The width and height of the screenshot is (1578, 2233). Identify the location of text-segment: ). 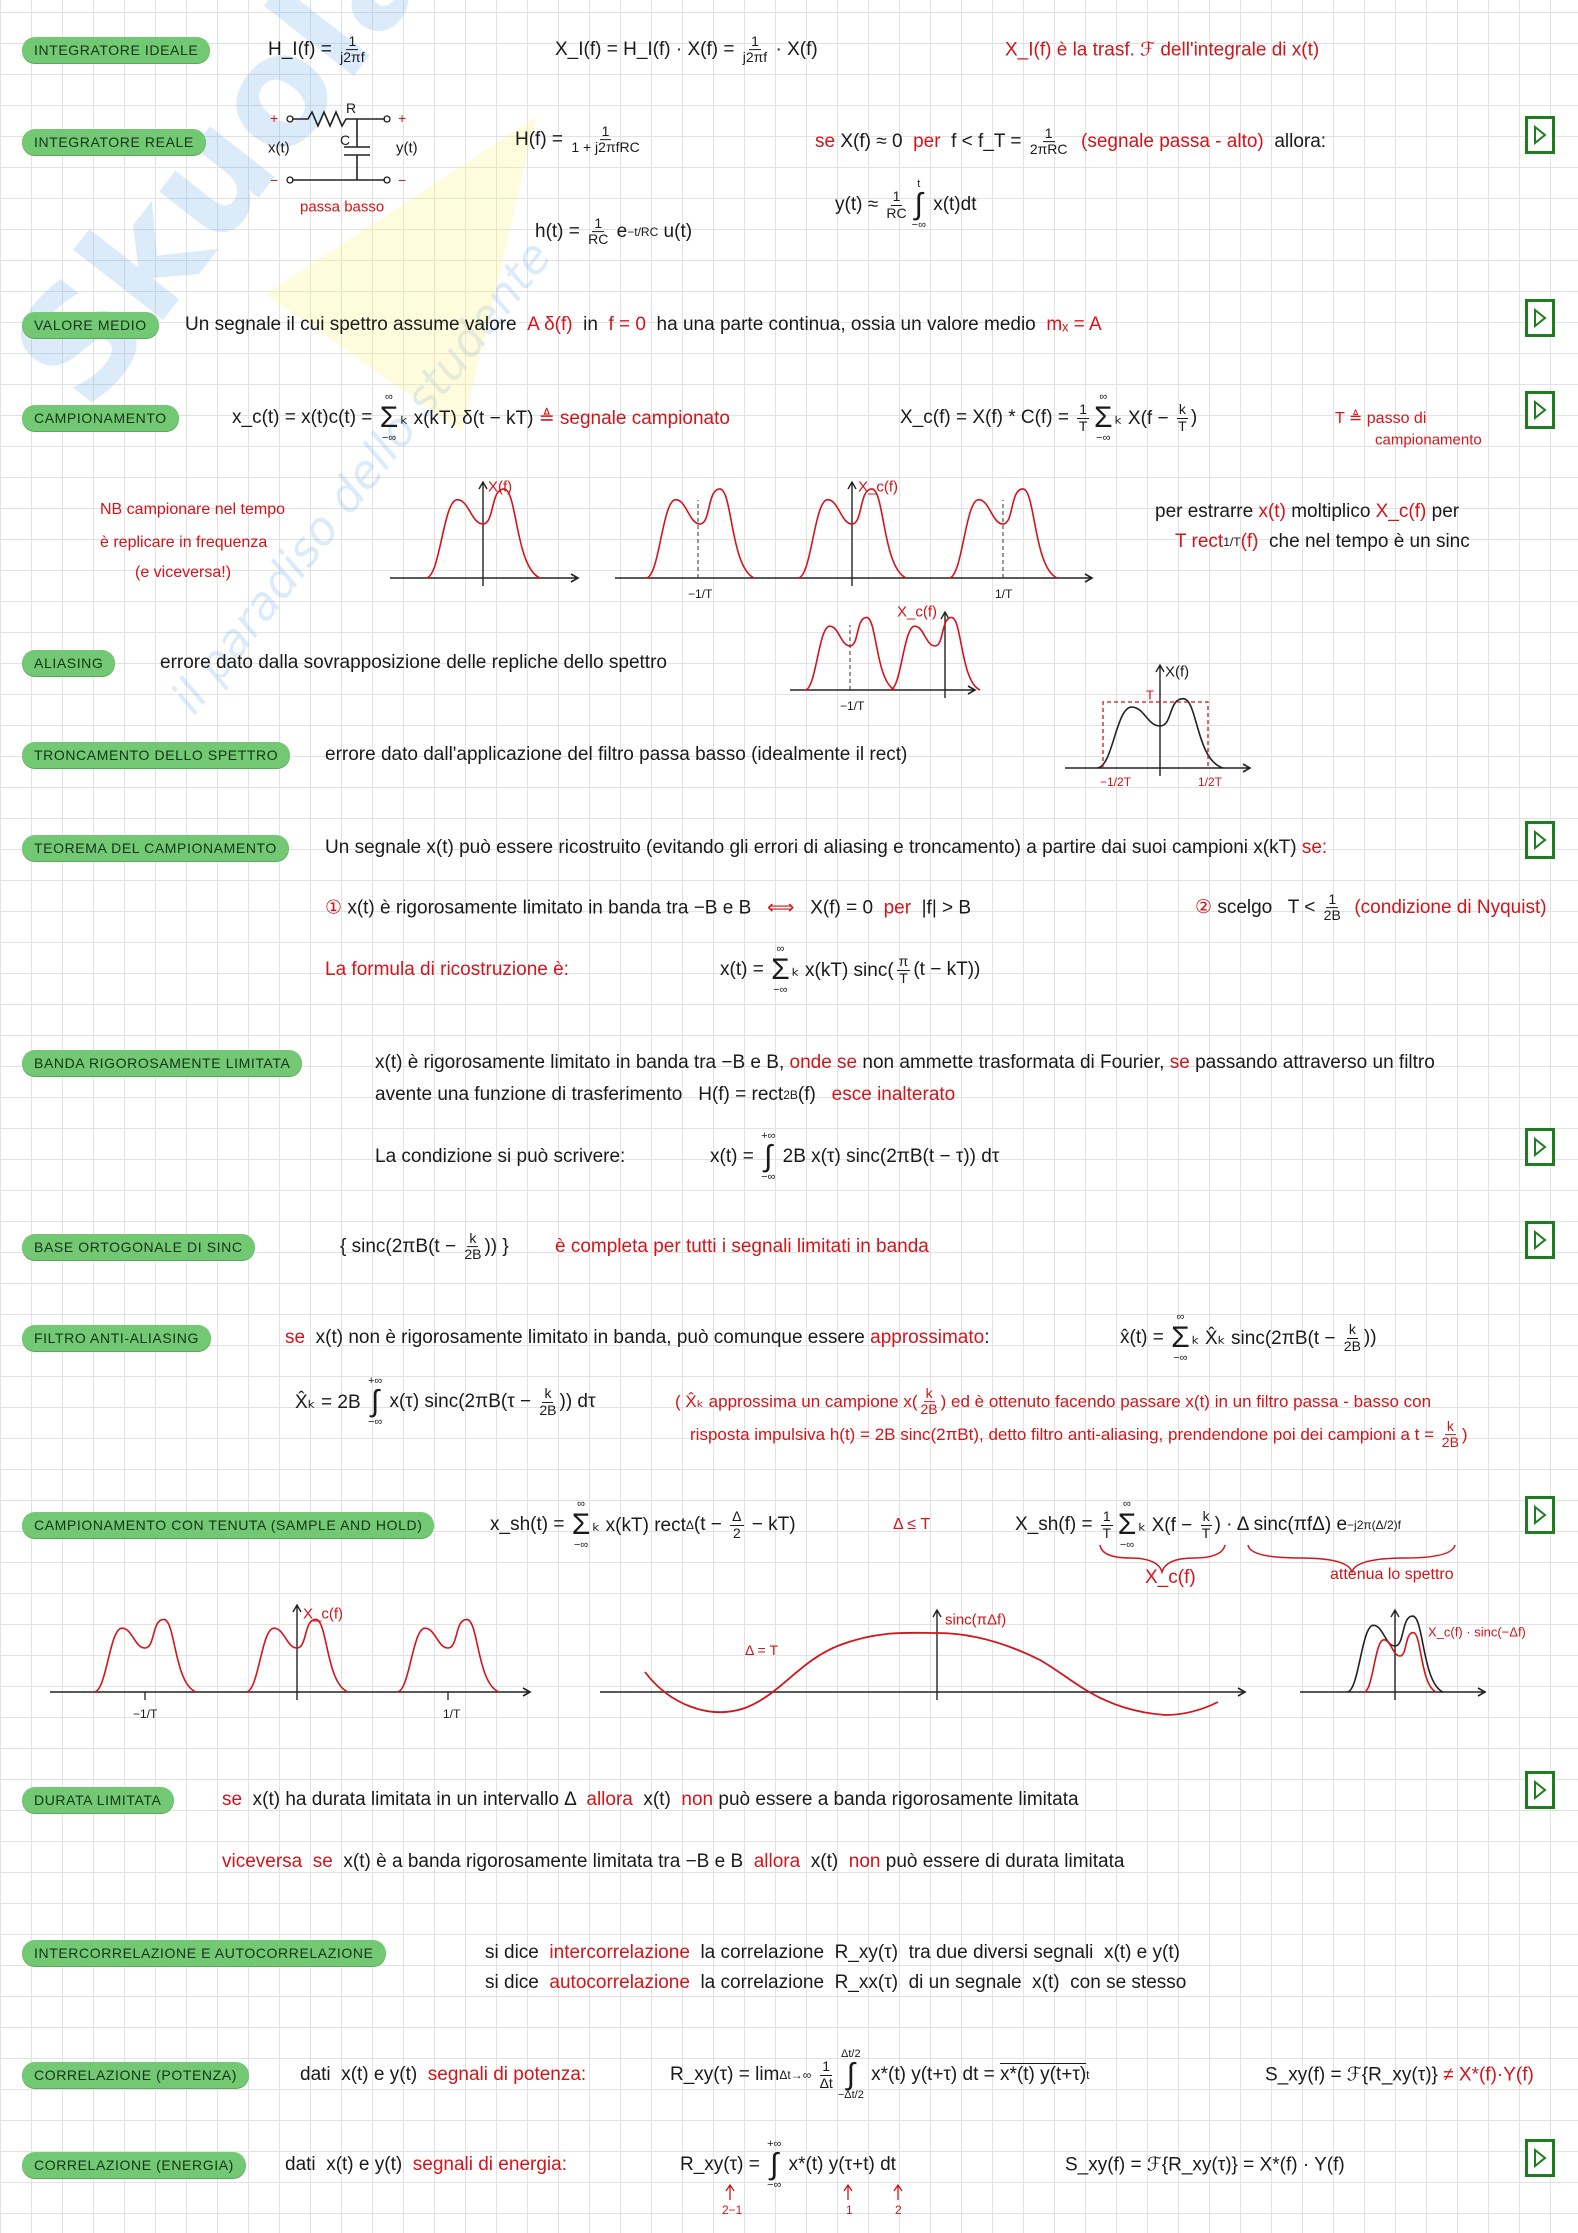
(1464, 1434).